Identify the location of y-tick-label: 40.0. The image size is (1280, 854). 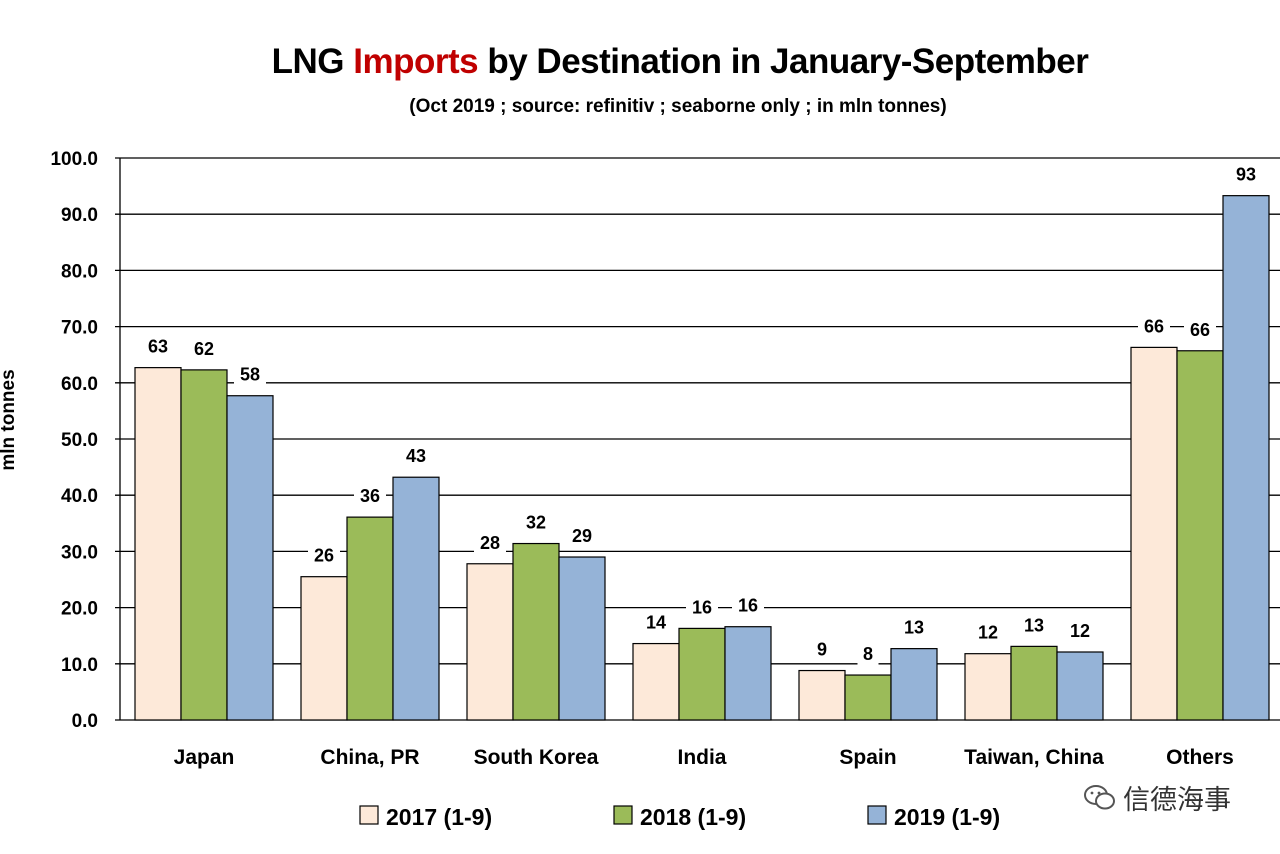
(79, 496).